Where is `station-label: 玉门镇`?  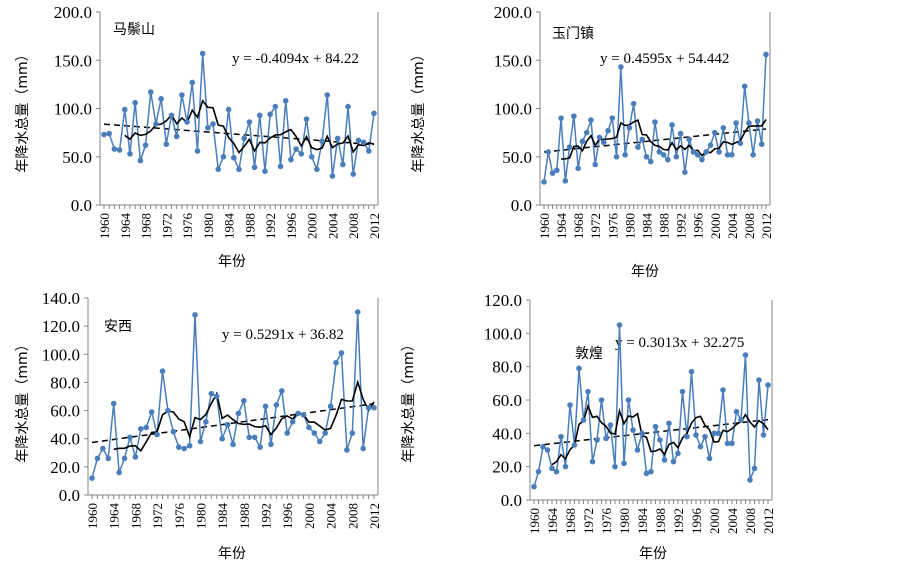 station-label: 玉门镇 is located at coordinates (573, 34).